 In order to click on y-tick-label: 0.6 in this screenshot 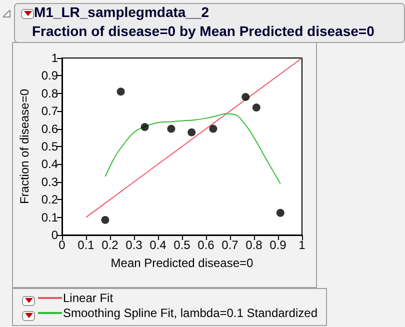, I will do `click(49, 129)`.